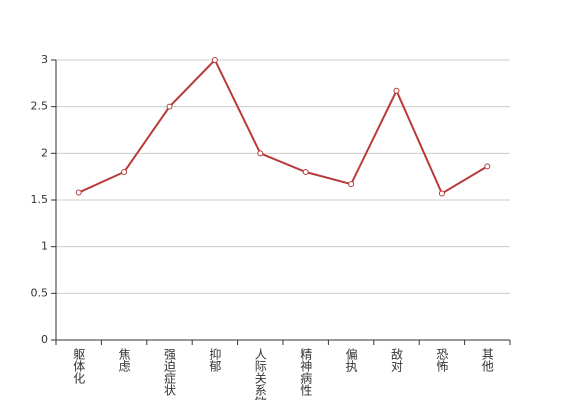 The image size is (567, 400). Describe the element at coordinates (351, 360) in the screenshot. I see `x-tick-label: 偏执` at that location.